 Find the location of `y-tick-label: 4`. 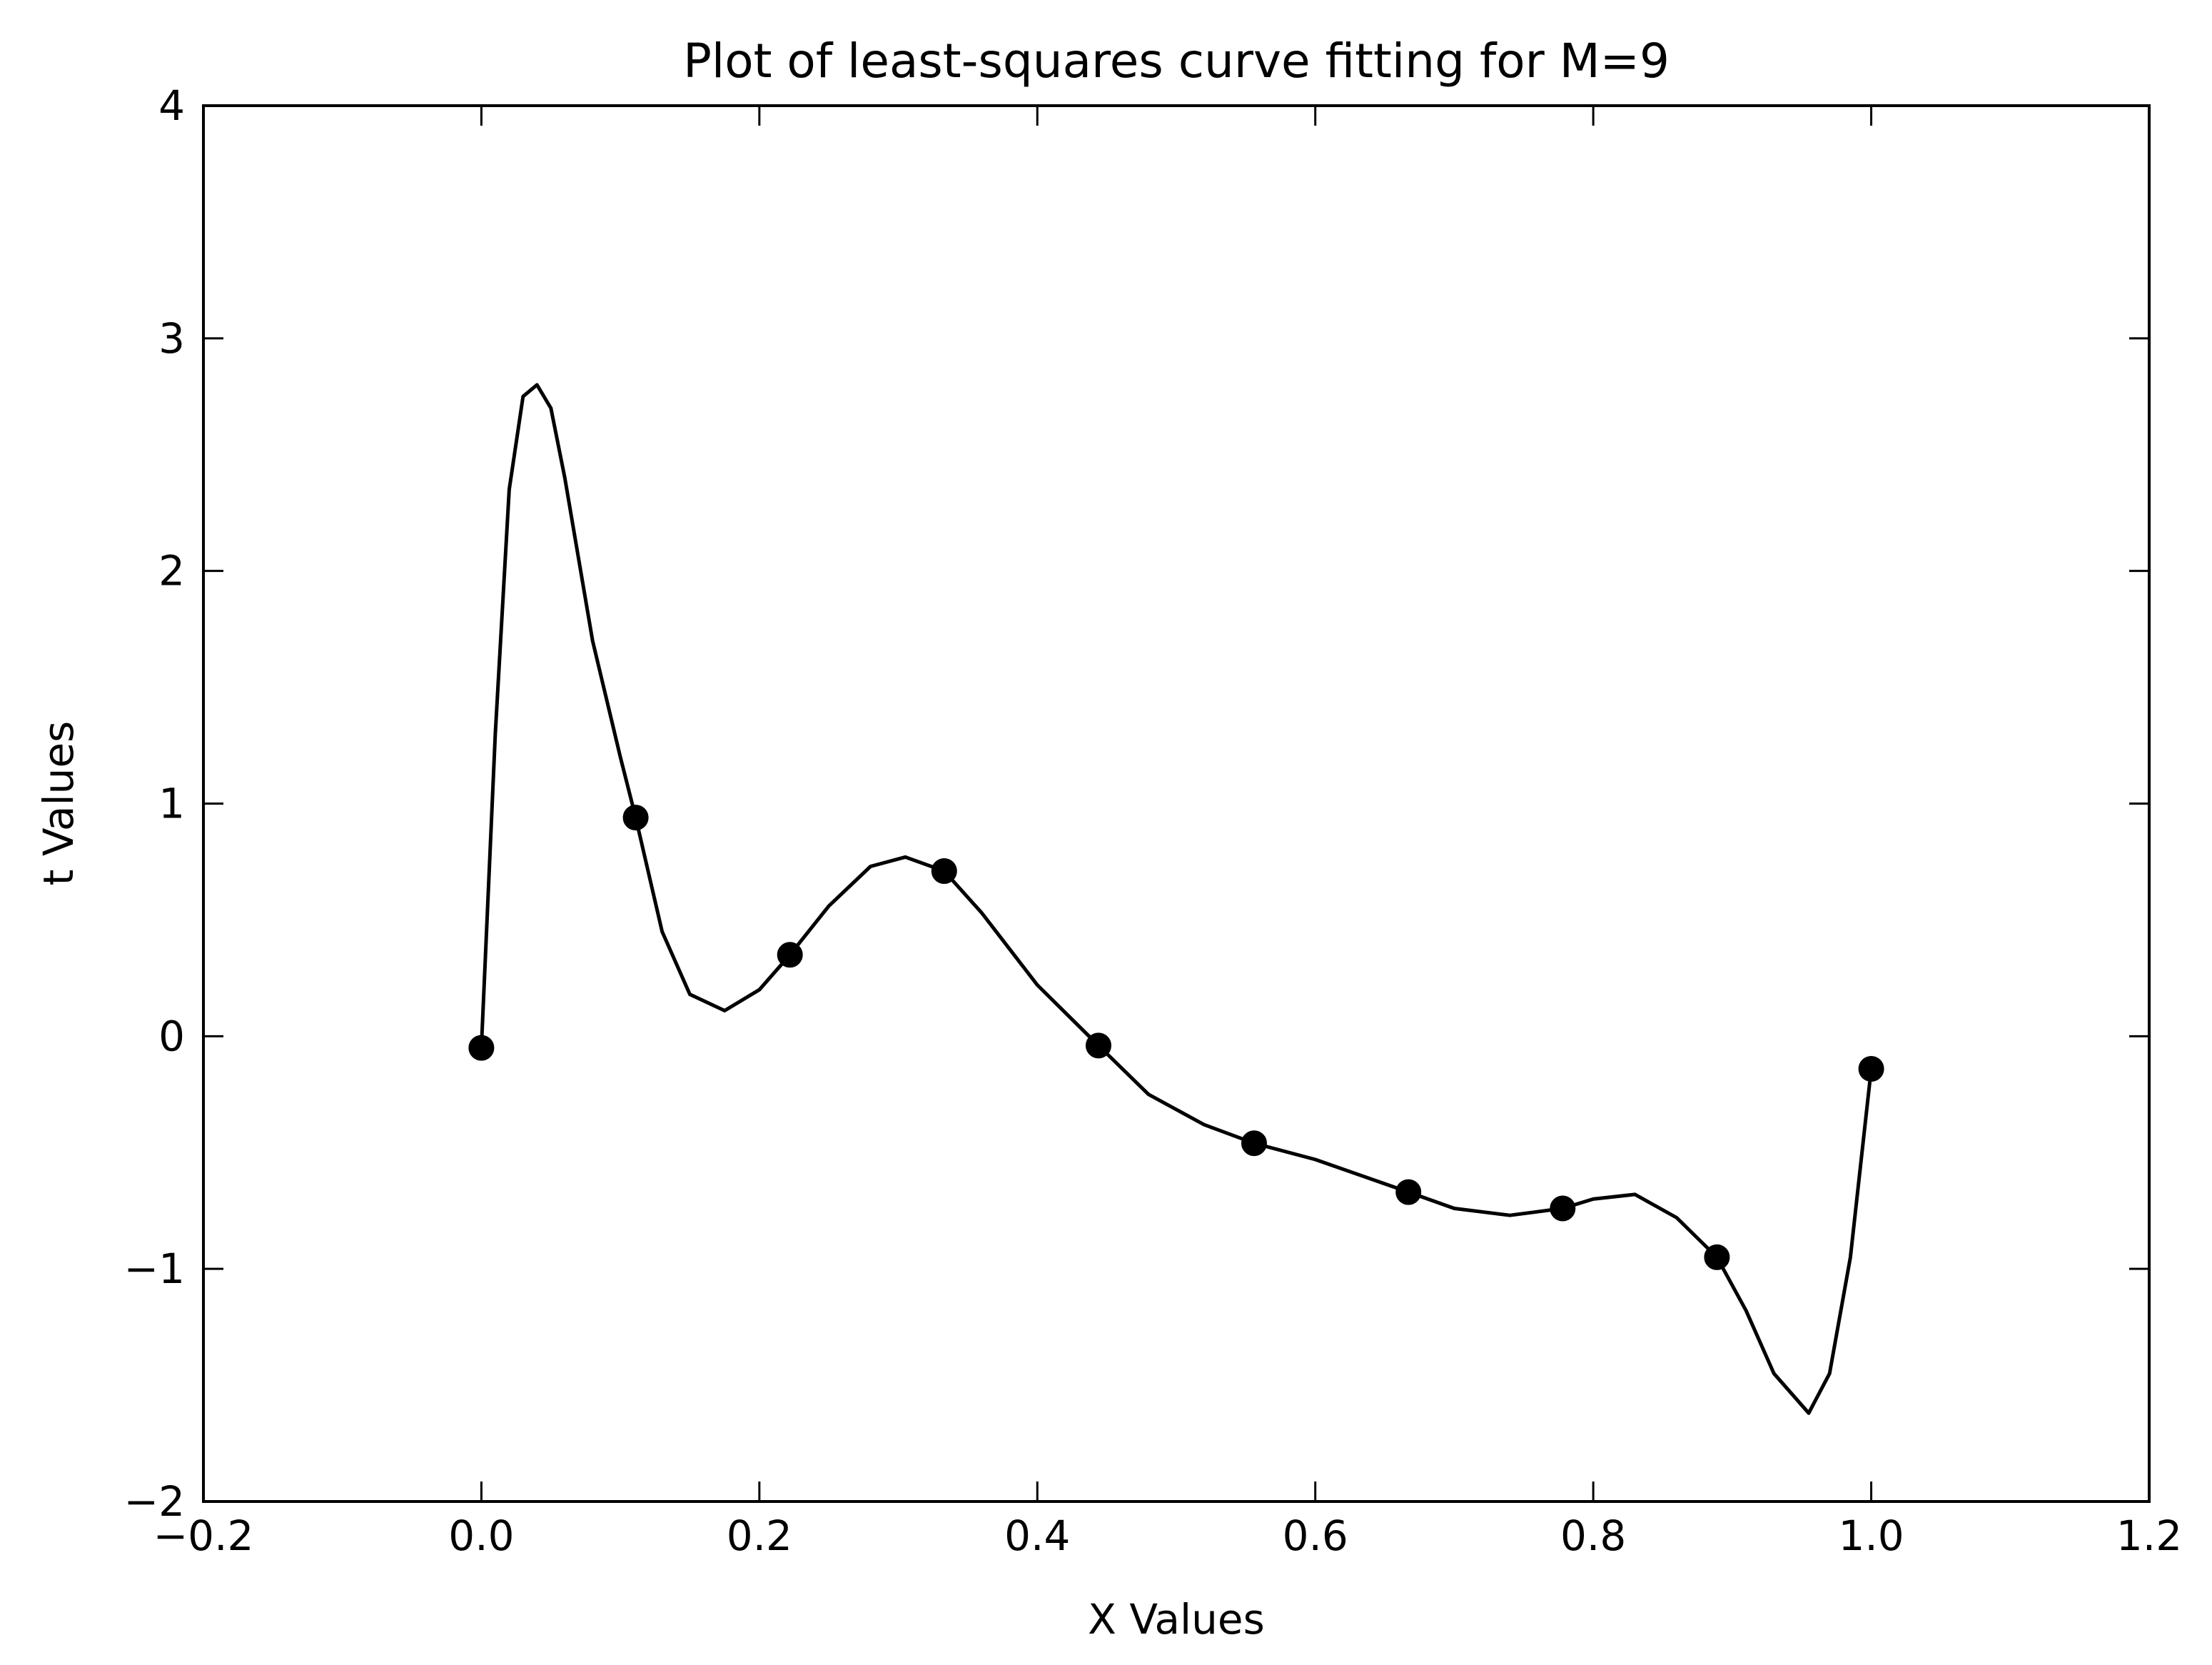

y-tick-label: 4 is located at coordinates (171, 106).